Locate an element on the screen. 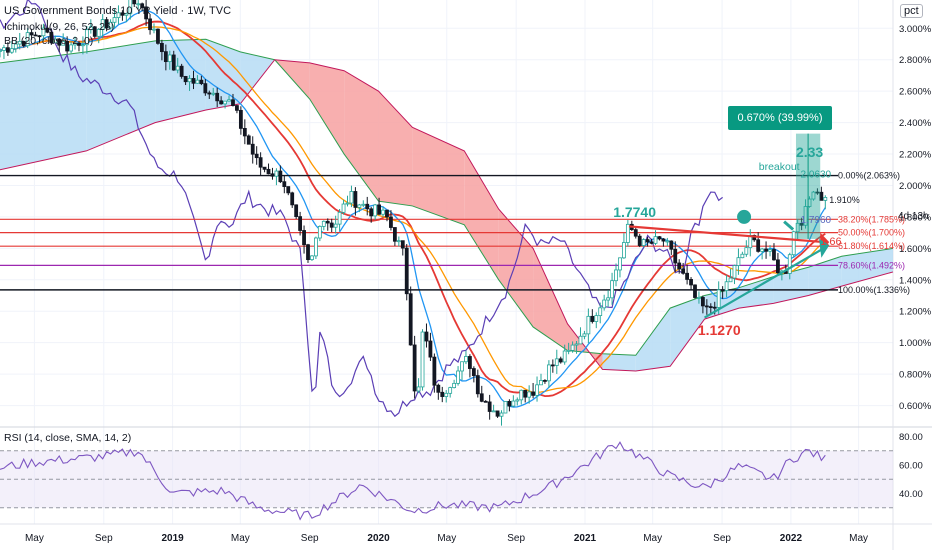 This screenshot has width=932, height=550. check-mark-icon is located at coordinates (744, 216).